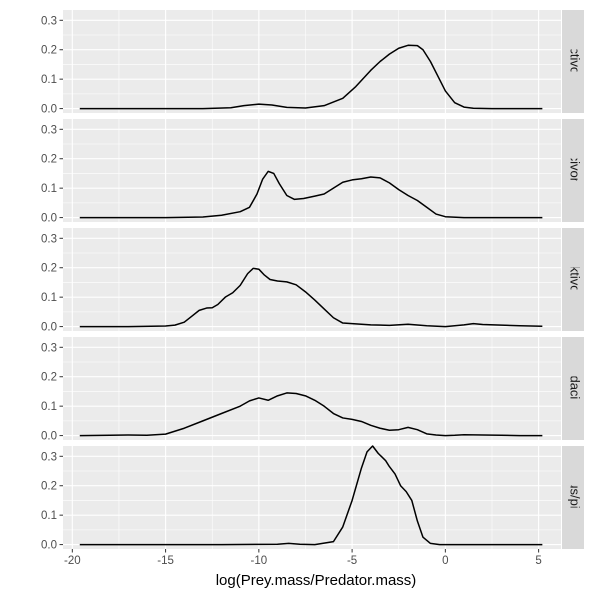  Describe the element at coordinates (538, 561) in the screenshot. I see `x-tick-label: 5` at that location.